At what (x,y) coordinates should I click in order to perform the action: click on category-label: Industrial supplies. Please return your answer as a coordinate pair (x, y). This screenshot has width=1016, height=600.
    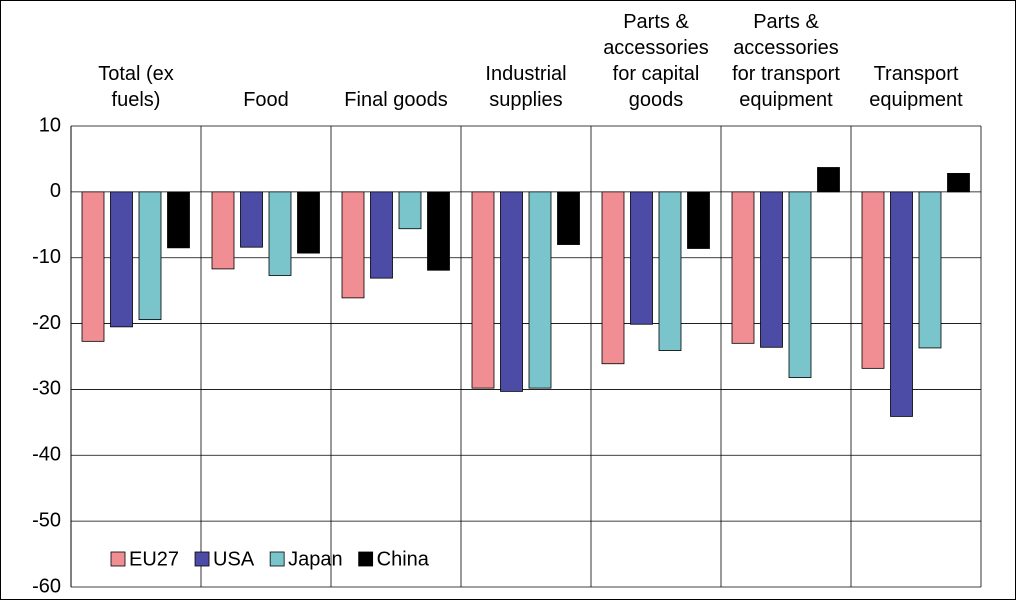
    Looking at the image, I should click on (526, 87).